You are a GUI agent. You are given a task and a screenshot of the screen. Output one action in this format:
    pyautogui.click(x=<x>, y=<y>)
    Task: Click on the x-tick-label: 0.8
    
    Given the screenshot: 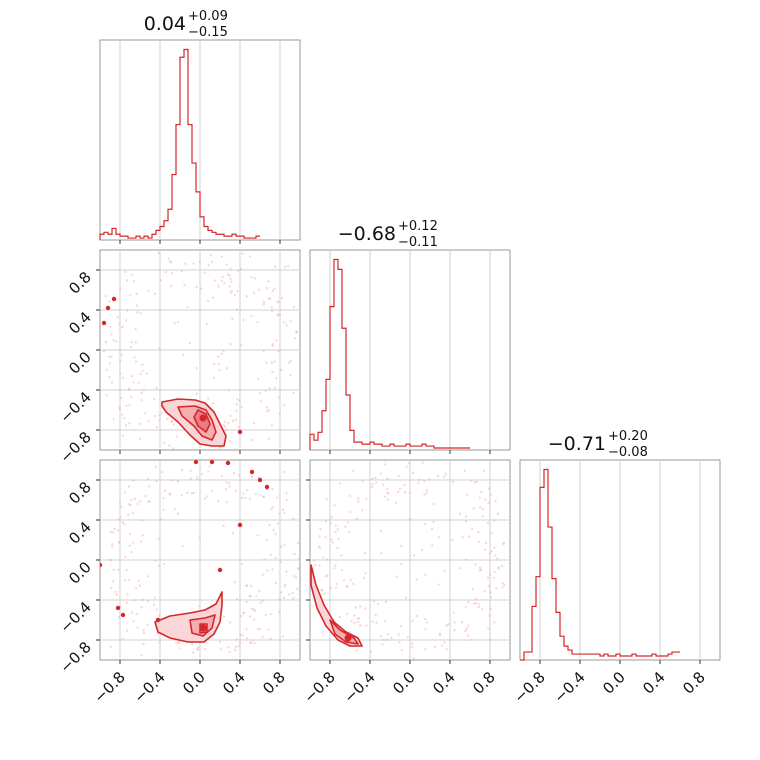 What is the action you would take?
    pyautogui.click(x=694, y=683)
    